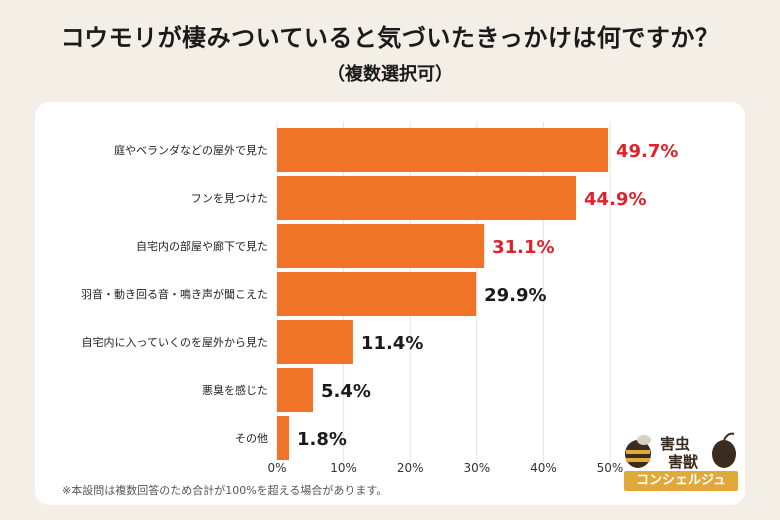 The image size is (780, 520). I want to click on logo-line-2: 害獣, so click(683, 462).